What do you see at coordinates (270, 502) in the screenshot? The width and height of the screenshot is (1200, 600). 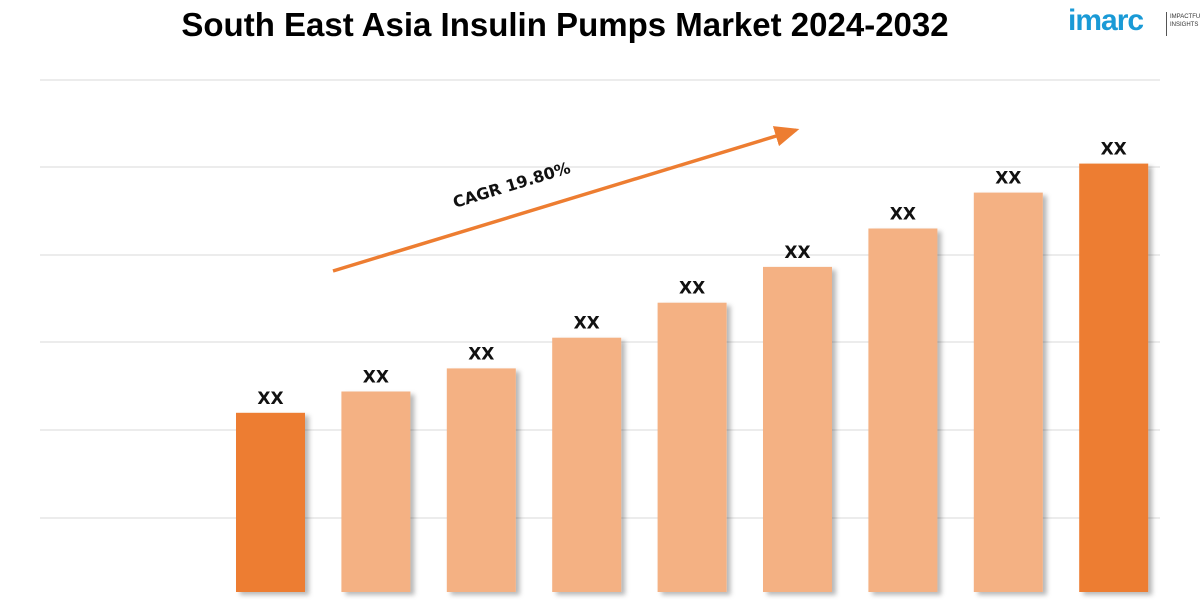 I see `bar-2024` at bounding box center [270, 502].